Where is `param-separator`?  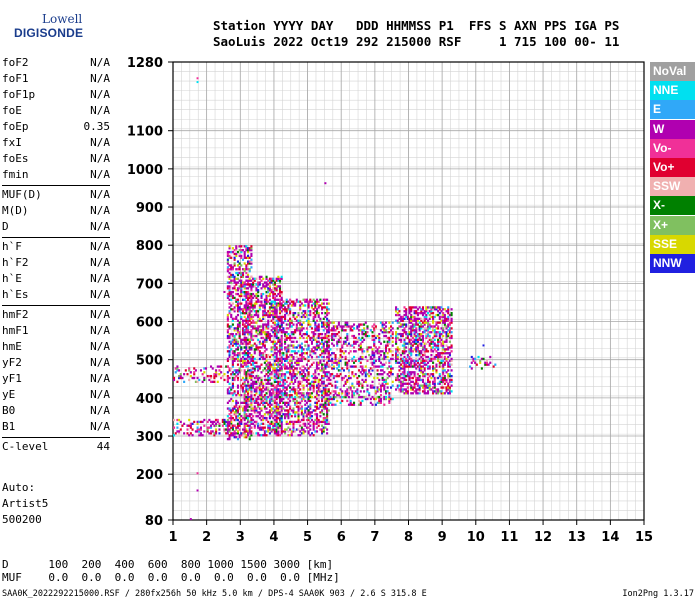
param-separator is located at coordinates (56, 237).